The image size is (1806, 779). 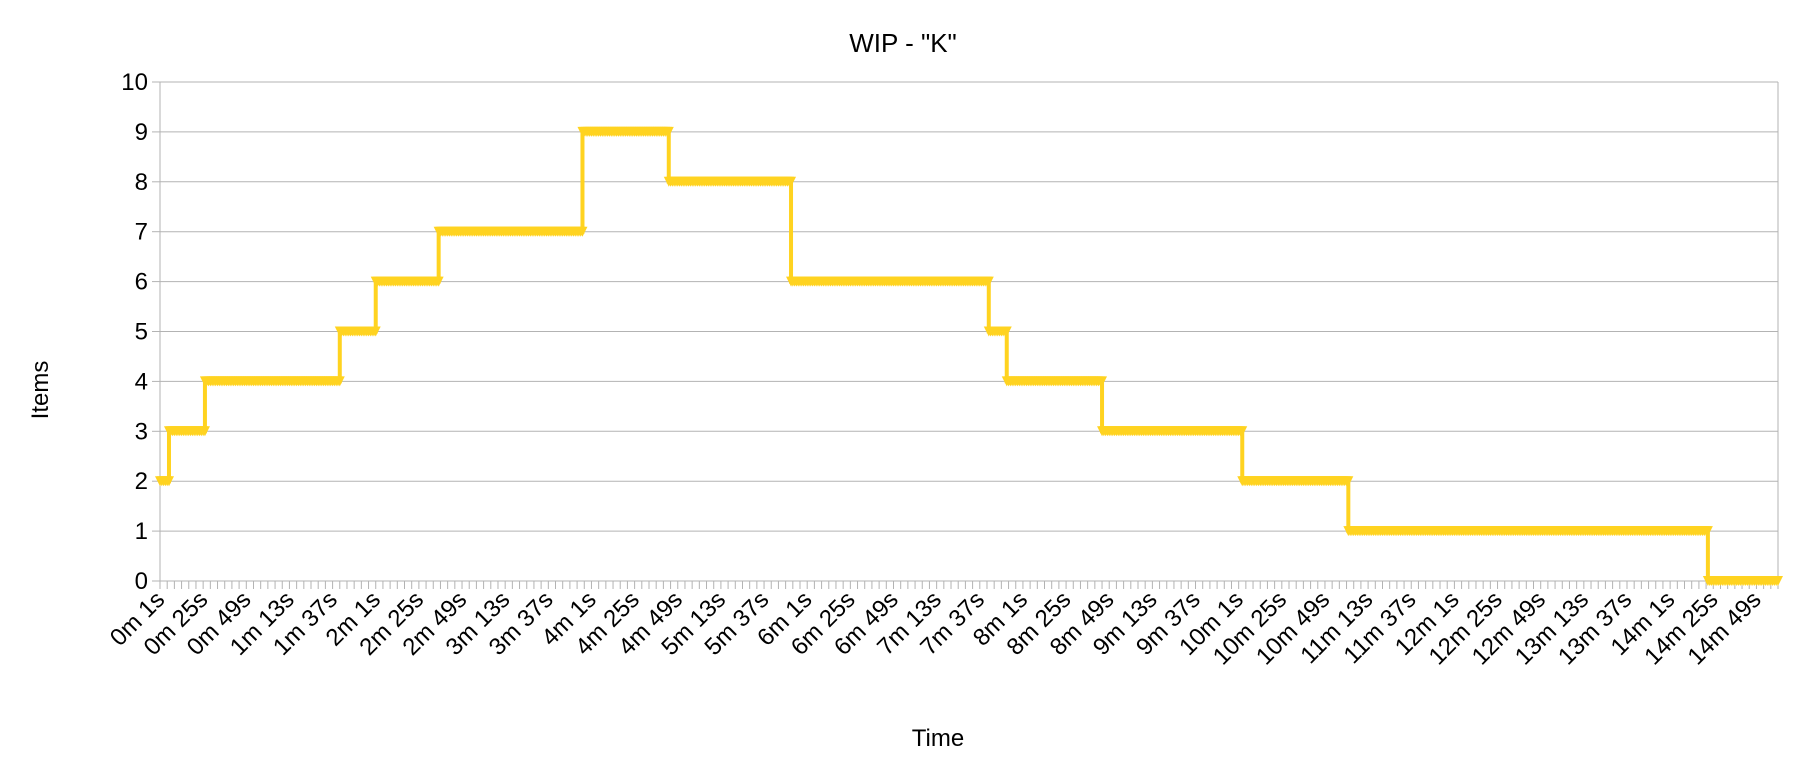 I want to click on y-tick-label: 8, so click(x=141, y=182).